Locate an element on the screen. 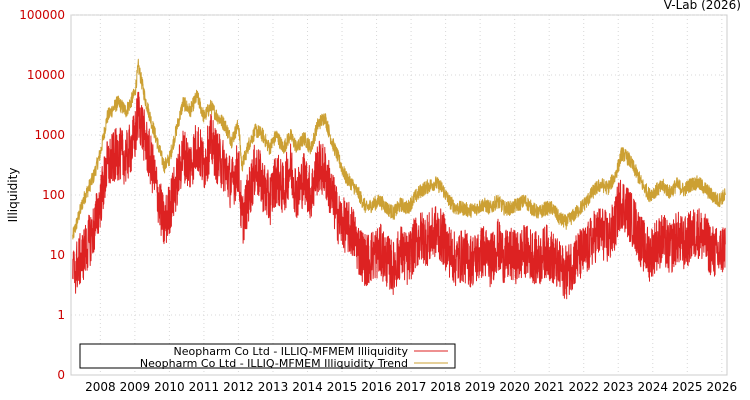  x-tick-label: 2017 is located at coordinates (411, 387).